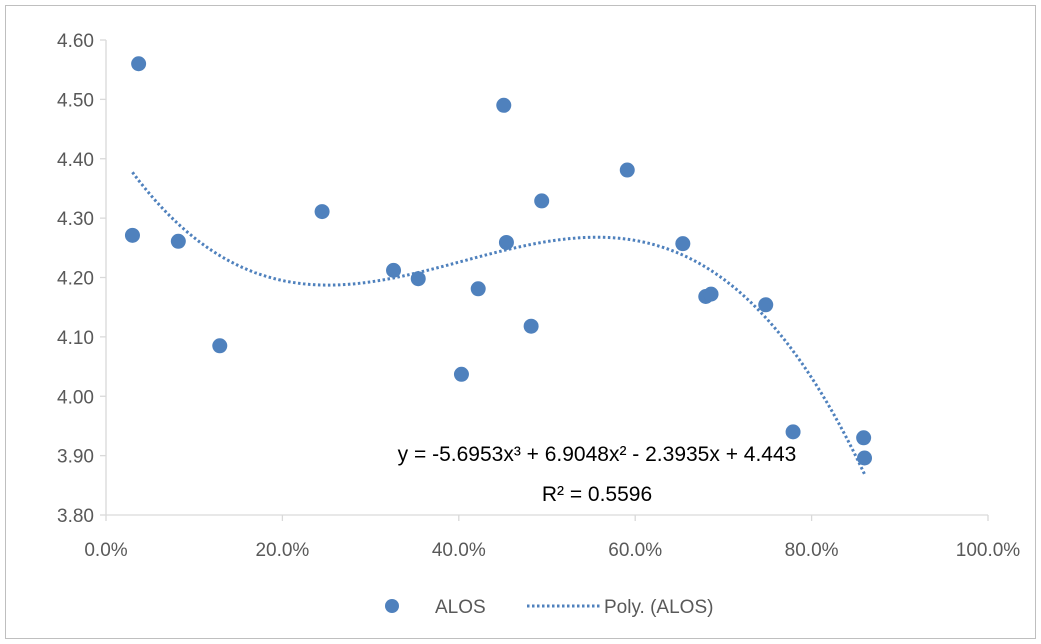  I want to click on y-tick-label: 3.80, so click(75, 516).